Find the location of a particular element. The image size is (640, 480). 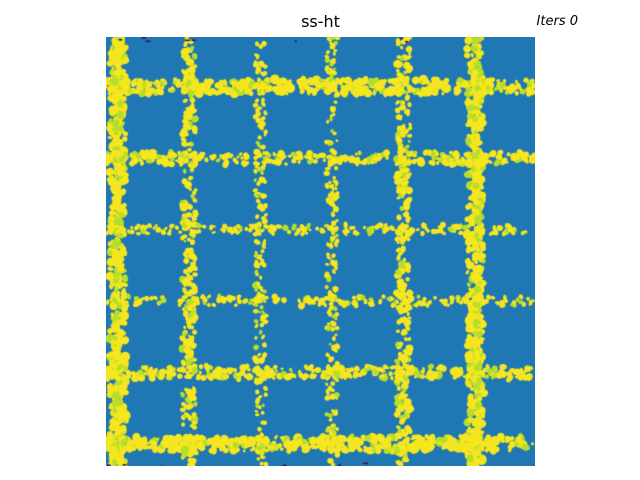

plot-title: ss-ht is located at coordinates (320, 21).